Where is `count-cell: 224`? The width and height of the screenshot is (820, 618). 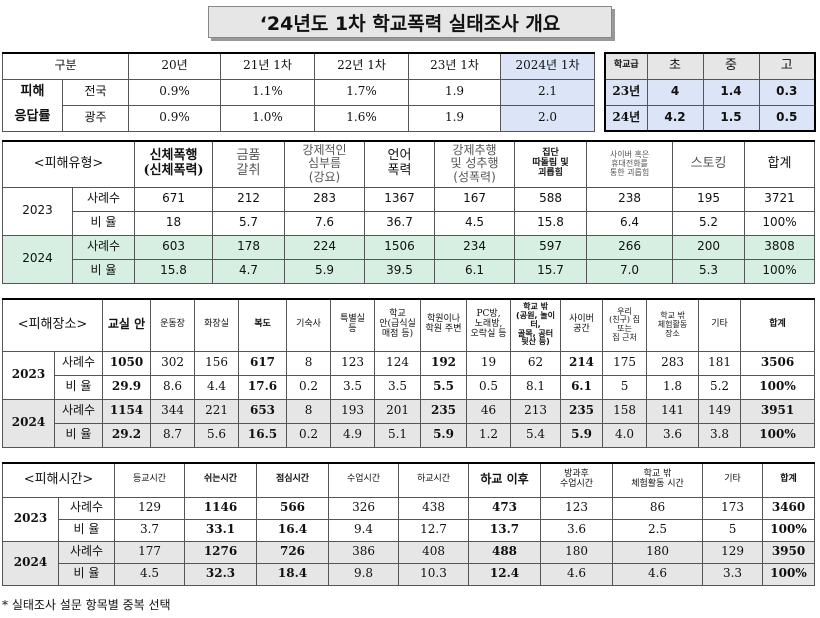
count-cell: 224 is located at coordinates (325, 247).